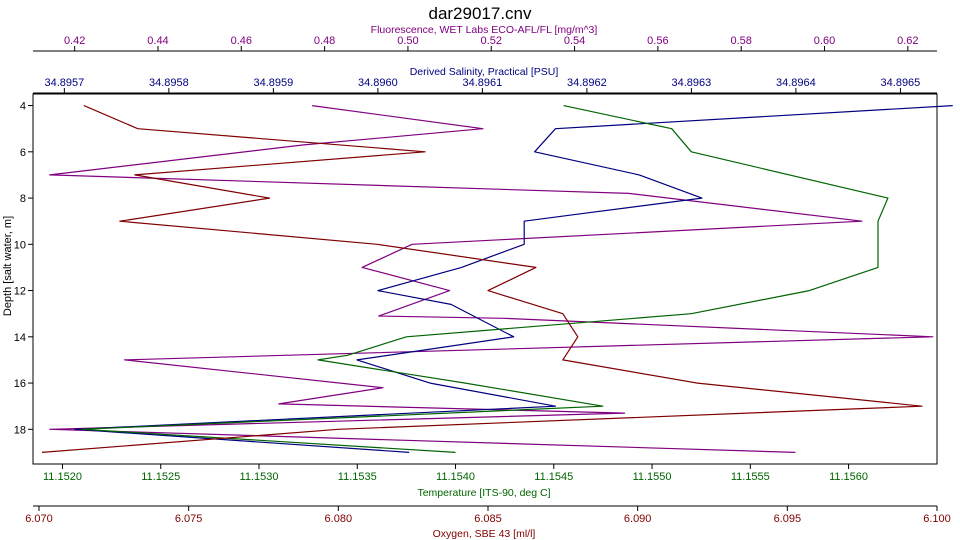 The width and height of the screenshot is (960, 540). I want to click on temperature-tick-label: 11.1545, so click(553, 477).